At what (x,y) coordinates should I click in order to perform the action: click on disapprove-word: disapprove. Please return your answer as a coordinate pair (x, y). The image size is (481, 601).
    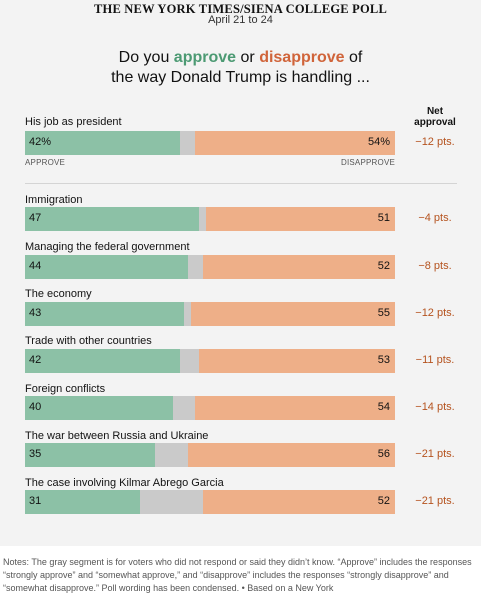
    Looking at the image, I should click on (302, 57).